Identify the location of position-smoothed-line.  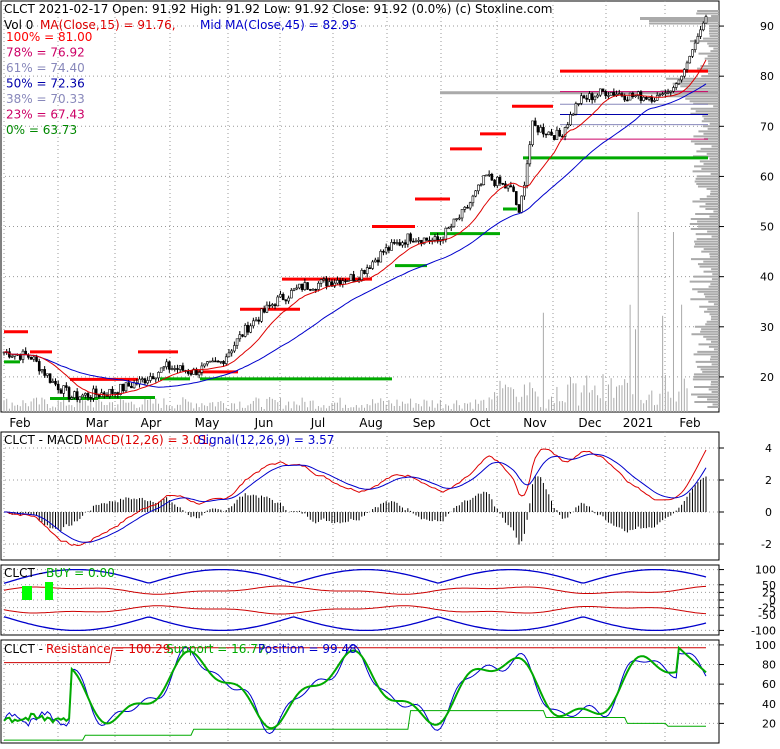
(355, 687).